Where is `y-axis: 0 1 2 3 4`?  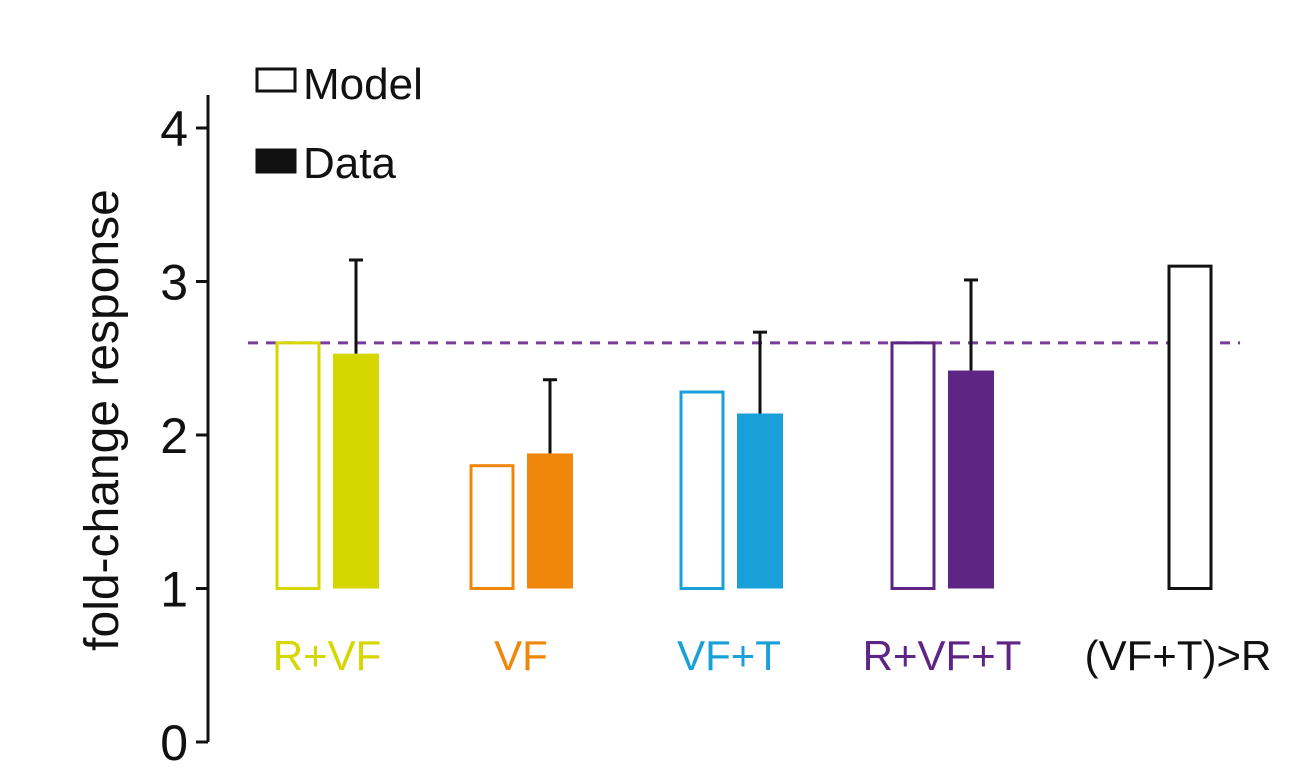
y-axis: 0 1 2 3 4 is located at coordinates (185, 433).